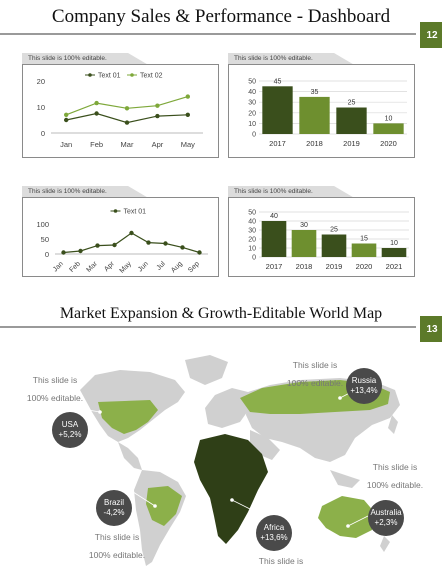  I want to click on bar-value-label: 30, so click(304, 225).